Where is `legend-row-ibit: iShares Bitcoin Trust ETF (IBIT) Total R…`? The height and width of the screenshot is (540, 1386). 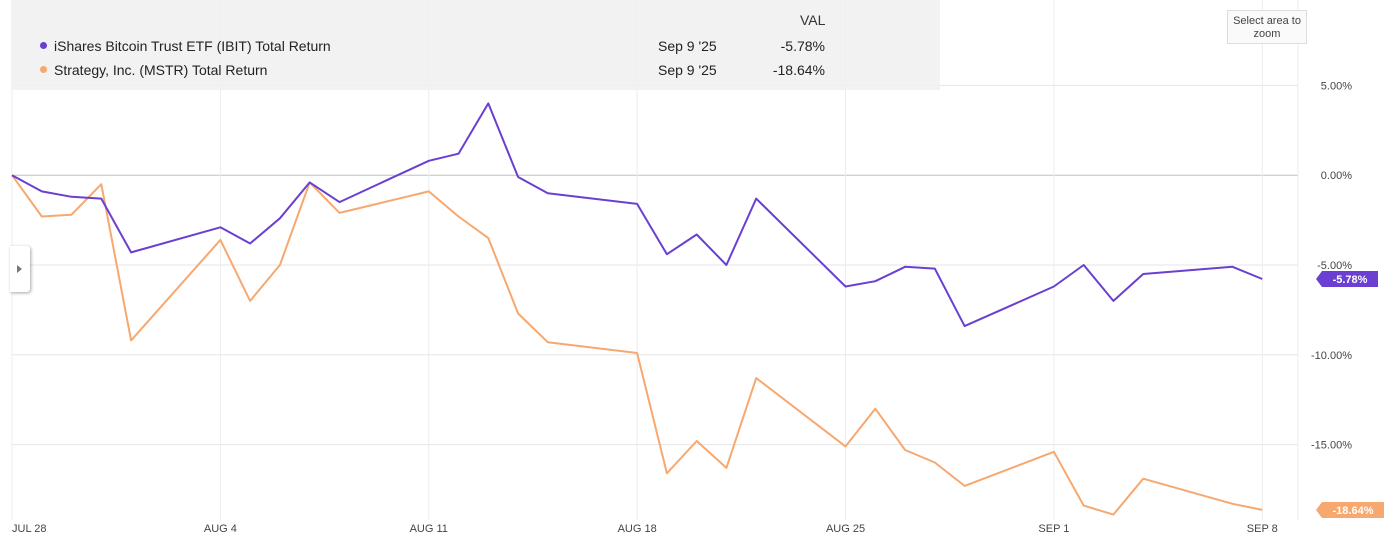 legend-row-ibit: iShares Bitcoin Trust ETF (IBIT) Total R… is located at coordinates (482, 46).